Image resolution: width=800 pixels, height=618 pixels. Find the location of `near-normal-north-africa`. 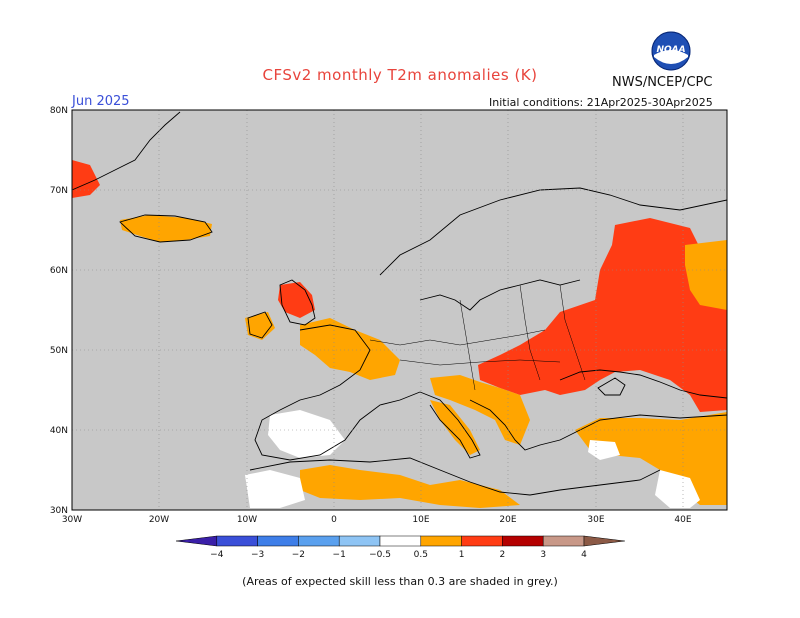

near-normal-north-africa is located at coordinates (275, 489).